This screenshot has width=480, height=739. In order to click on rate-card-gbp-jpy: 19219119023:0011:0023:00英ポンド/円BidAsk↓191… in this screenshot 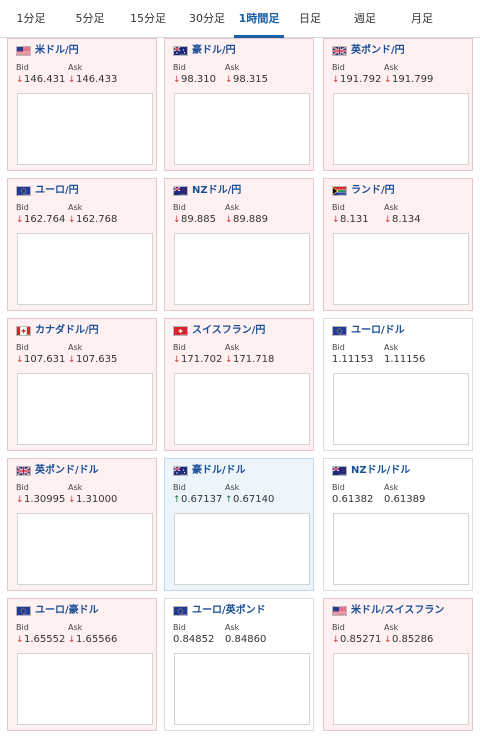, I will do `click(398, 104)`.